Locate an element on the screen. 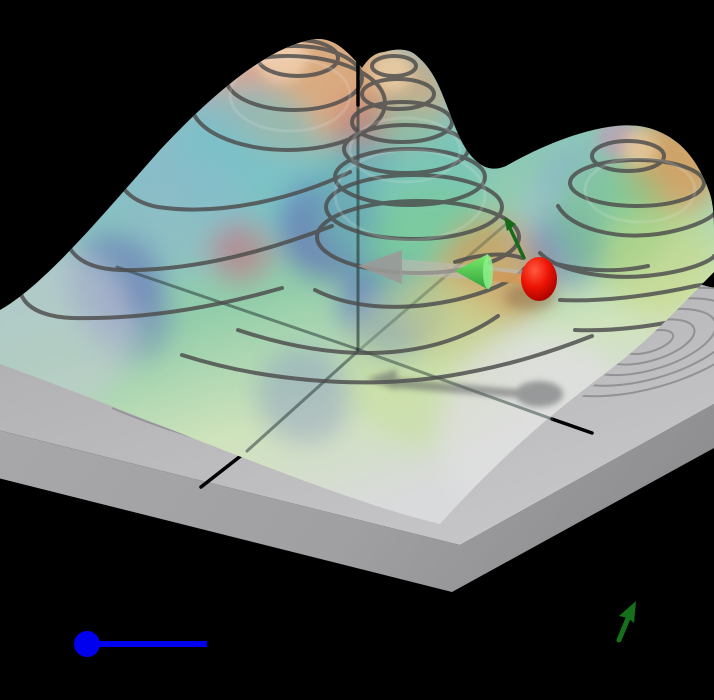  axes-front-segments is located at coordinates (396, 453).